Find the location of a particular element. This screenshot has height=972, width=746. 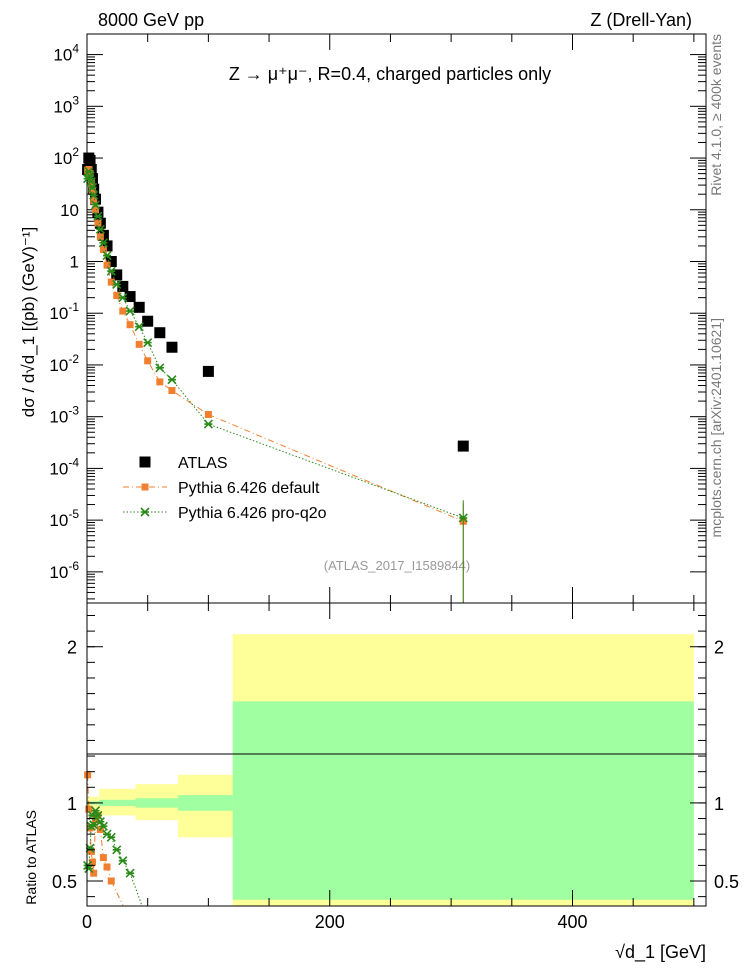

main-y-tick-label: 10⁴ is located at coordinates (66, 53).